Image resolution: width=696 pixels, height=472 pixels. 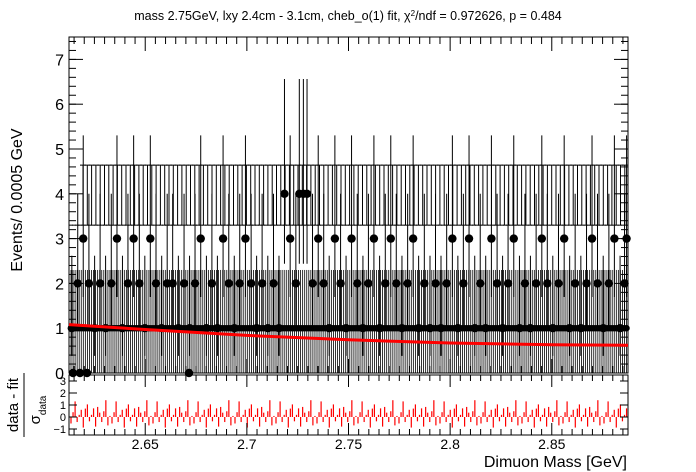 I want to click on y-axis-label: Events/ 0.0005 GeV, so click(x=17, y=200).